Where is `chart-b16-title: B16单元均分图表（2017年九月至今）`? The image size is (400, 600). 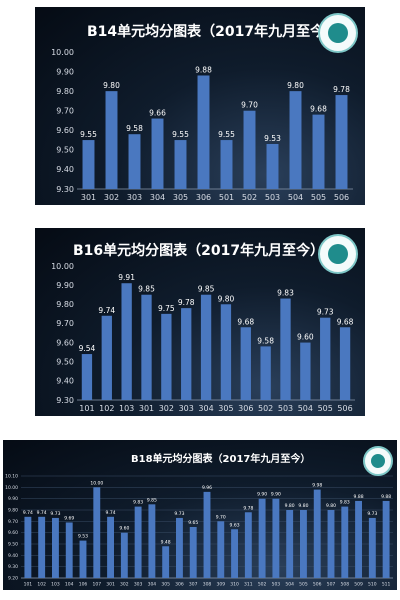 chart-b16-title: B16单元均分图表（2017年九月至今） is located at coordinates (199, 251).